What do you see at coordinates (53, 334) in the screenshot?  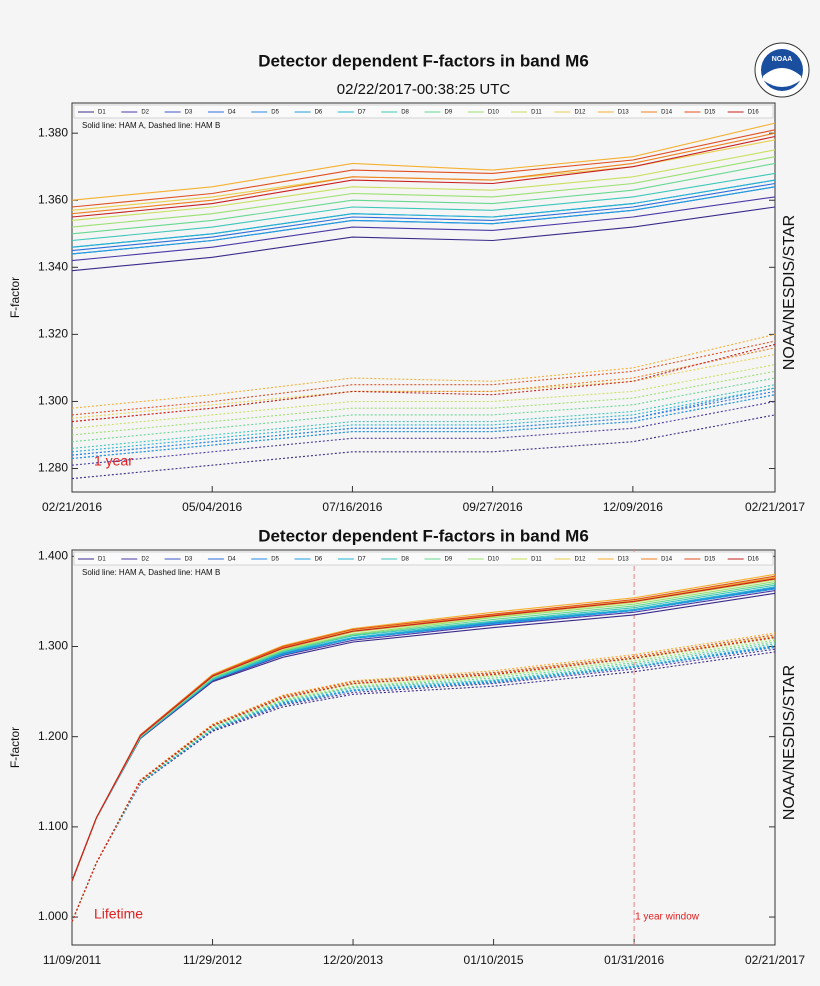 I see `y-tick-label: 1.320` at bounding box center [53, 334].